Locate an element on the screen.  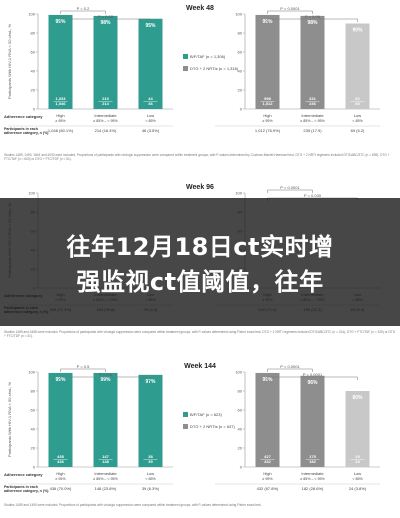
category-label-2-0-0: High is located at coordinates (60, 473).